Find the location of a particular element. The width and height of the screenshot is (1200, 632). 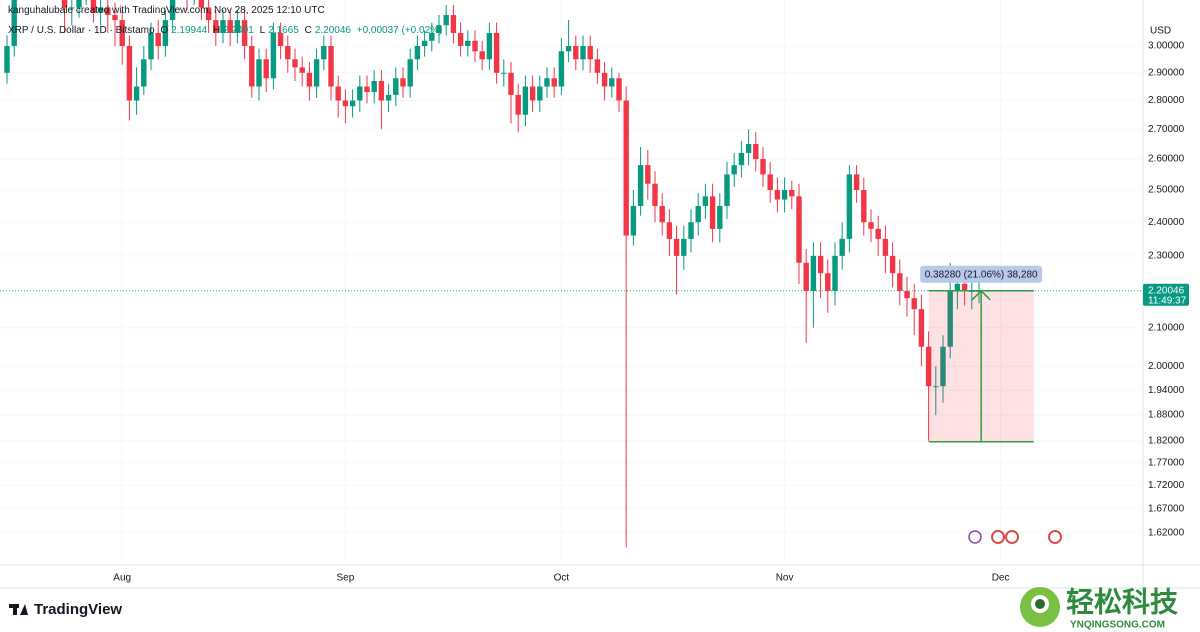

label: L is located at coordinates (262, 30).